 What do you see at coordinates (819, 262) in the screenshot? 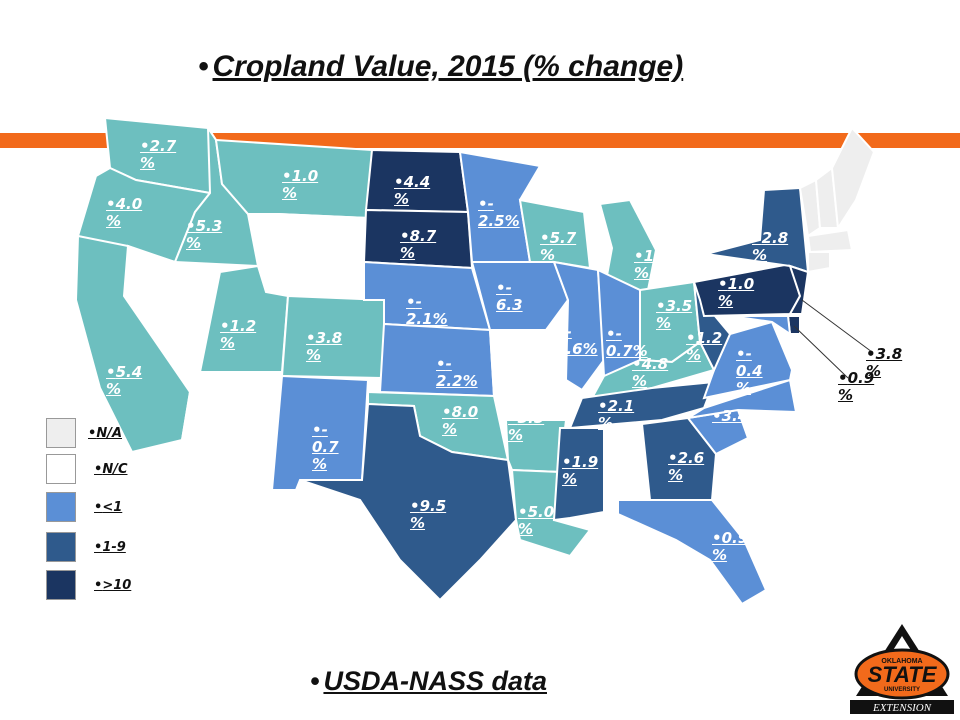
I see `state-ct` at bounding box center [819, 262].